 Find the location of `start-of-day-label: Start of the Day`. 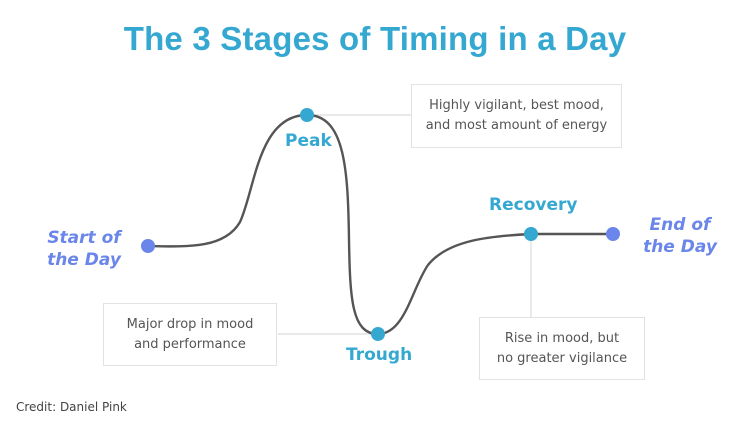

start-of-day-label: Start of the Day is located at coordinates (84, 249).